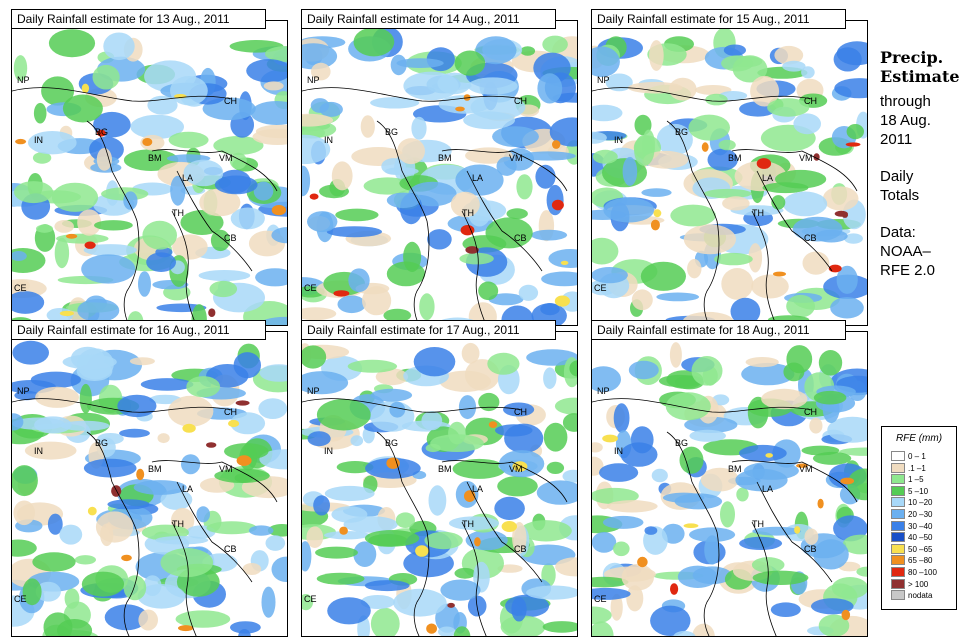  I want to click on legend-item: 0 – 1, so click(908, 456).